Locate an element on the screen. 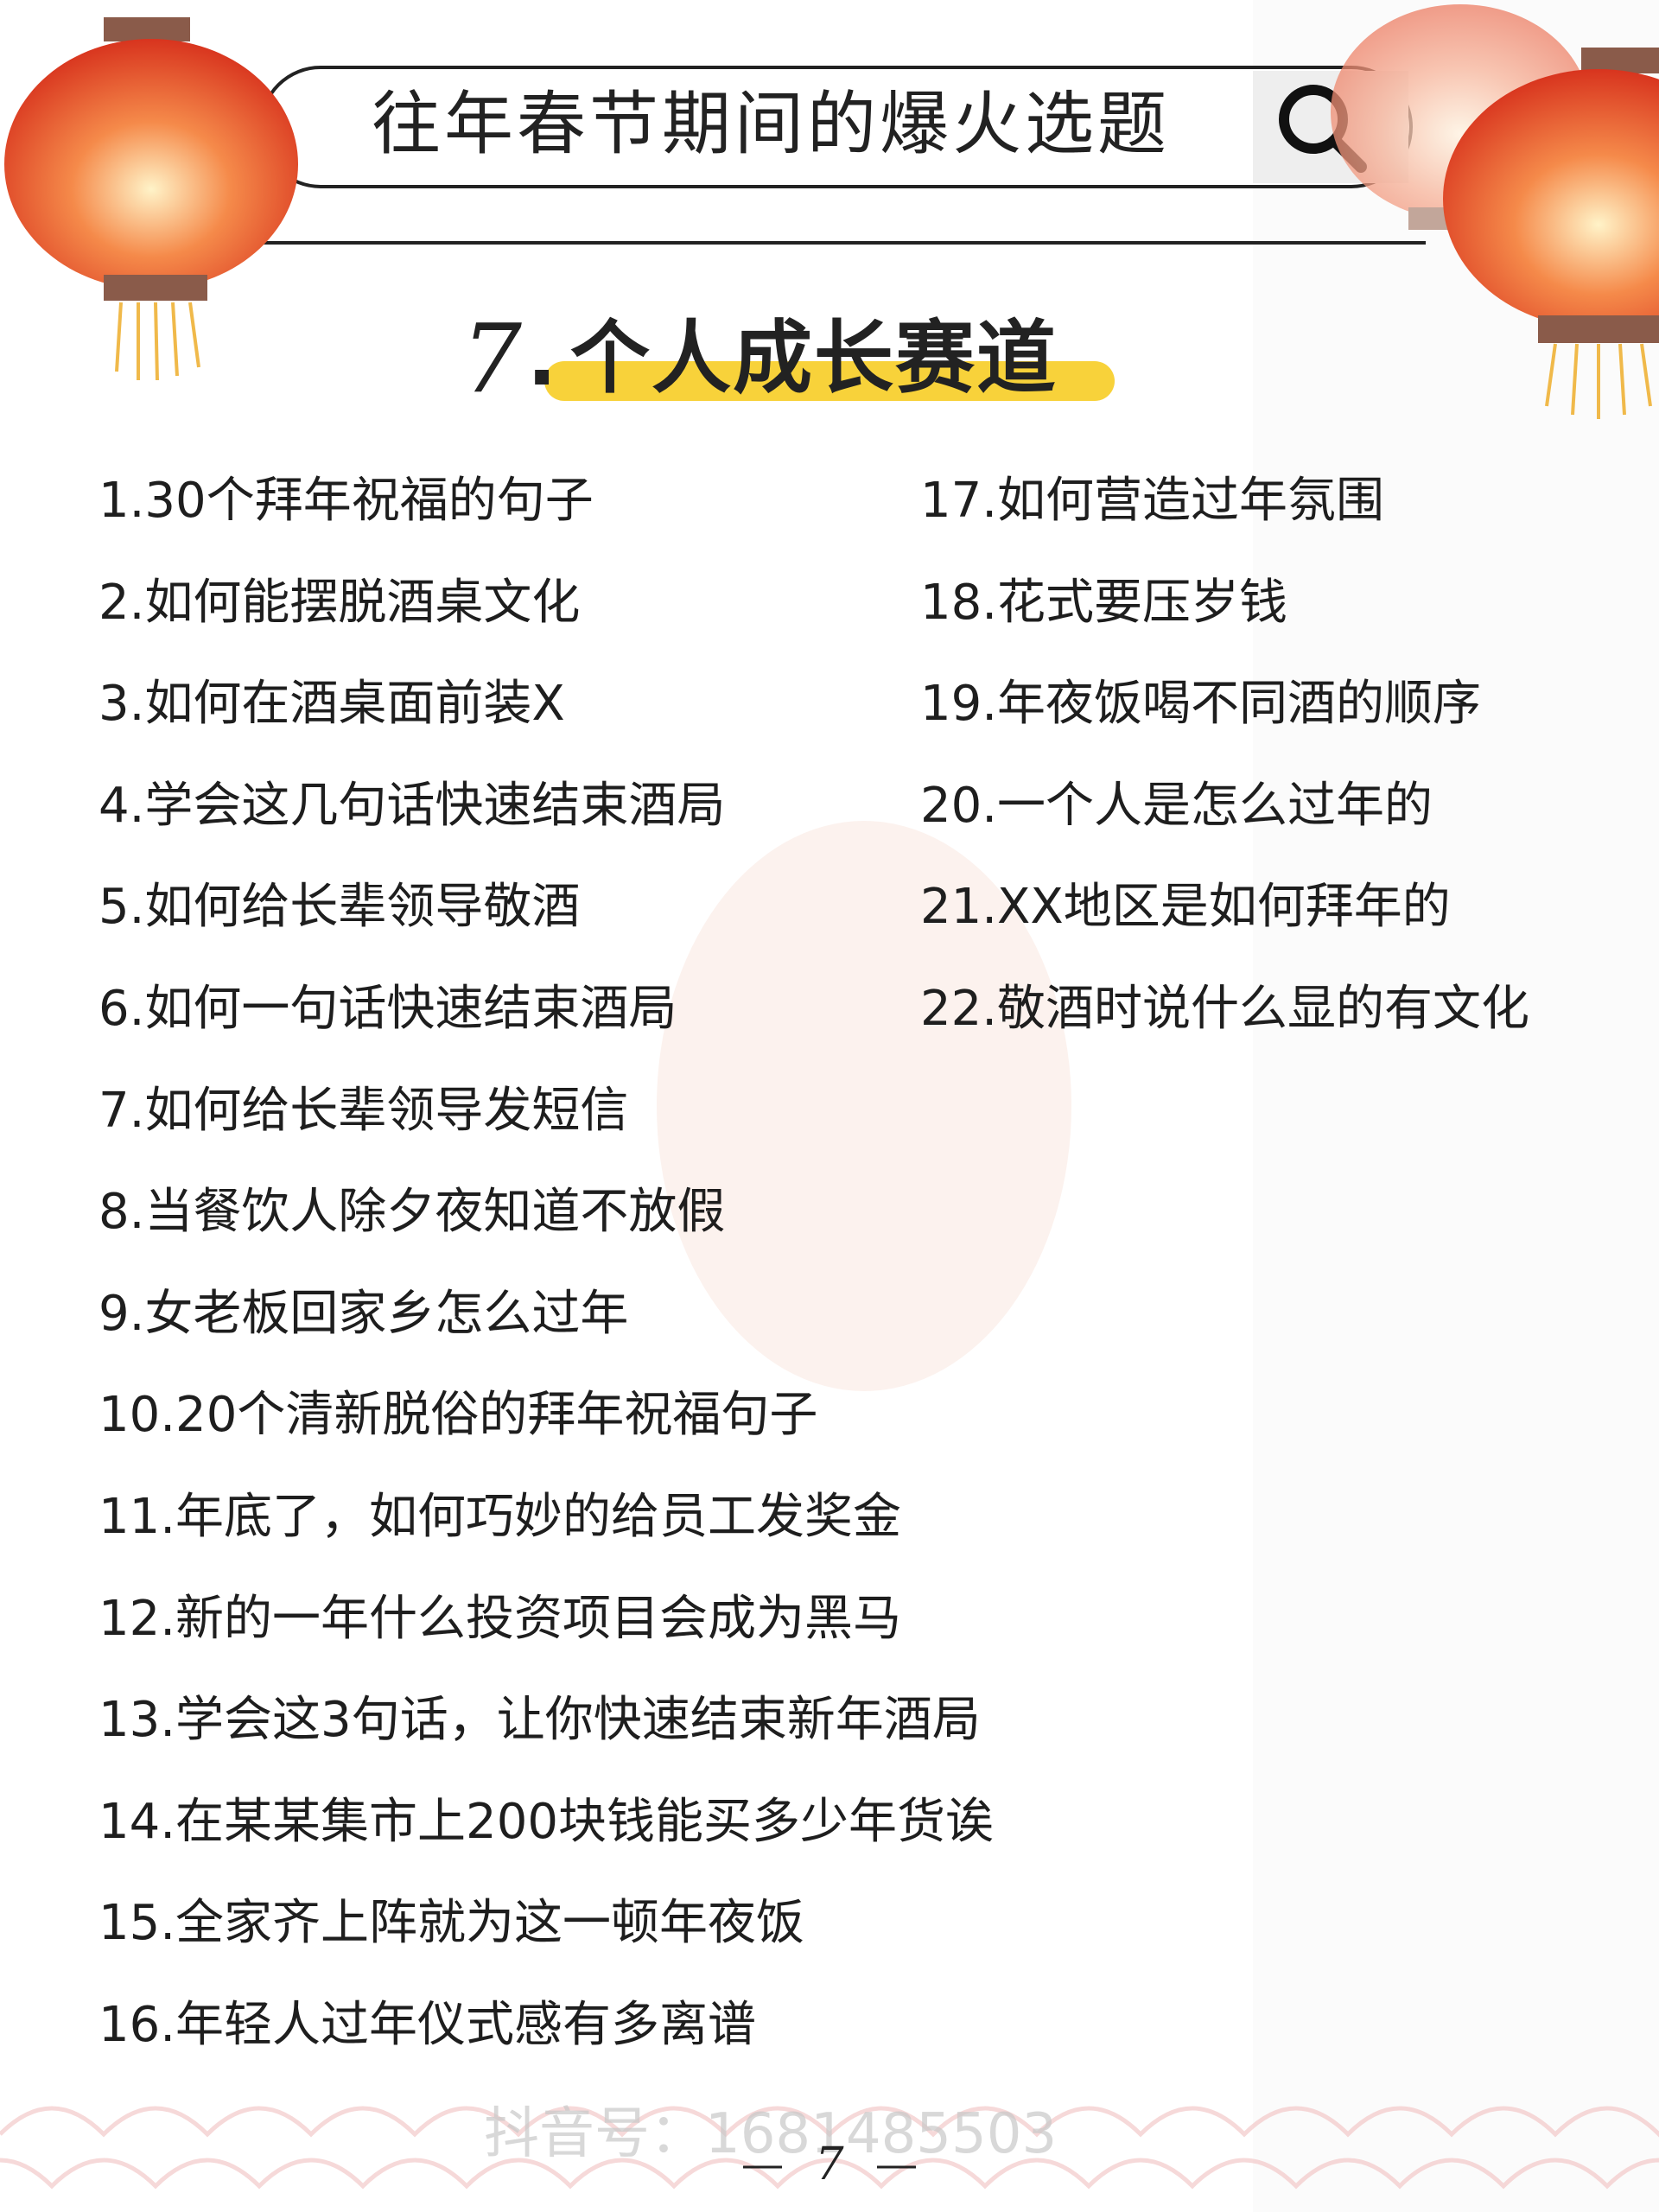 The height and width of the screenshot is (2212, 1659). lantern-left is located at coordinates (151, 199).